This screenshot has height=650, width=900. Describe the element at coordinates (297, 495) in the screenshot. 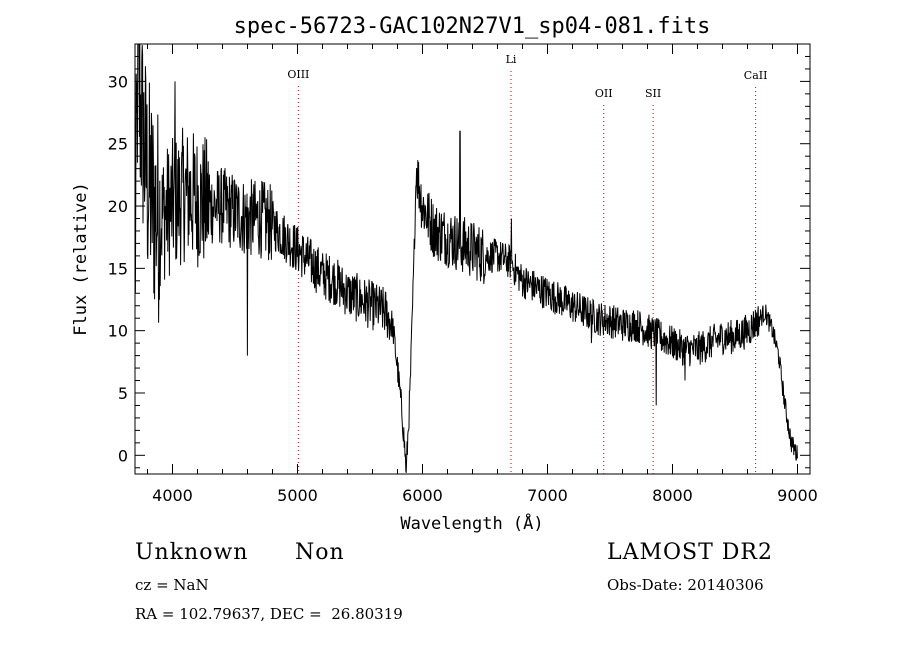

I see `x-tick-label: 5000` at that location.